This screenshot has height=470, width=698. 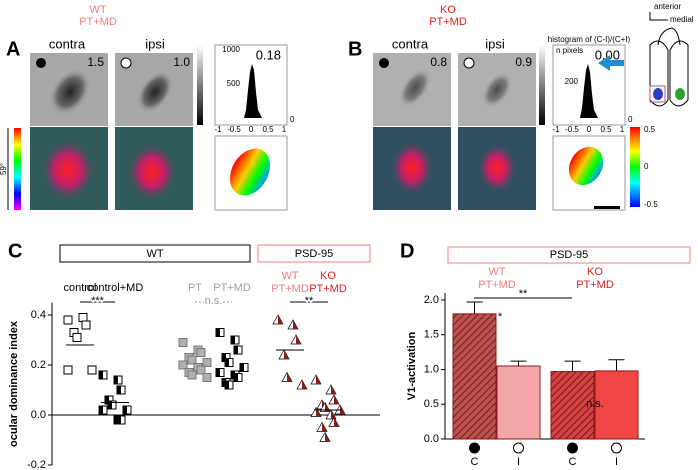 What do you see at coordinates (15, 251) in the screenshot?
I see `panel-letter: C` at bounding box center [15, 251].